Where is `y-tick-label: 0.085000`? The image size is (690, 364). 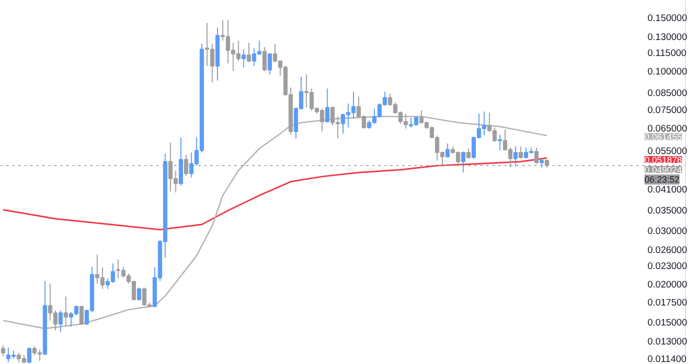
y-tick-label: 0.085000 is located at coordinates (668, 94).